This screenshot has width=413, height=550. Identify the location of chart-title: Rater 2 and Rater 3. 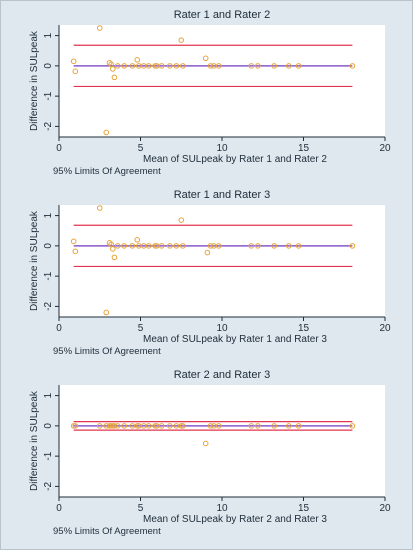
(222, 375).